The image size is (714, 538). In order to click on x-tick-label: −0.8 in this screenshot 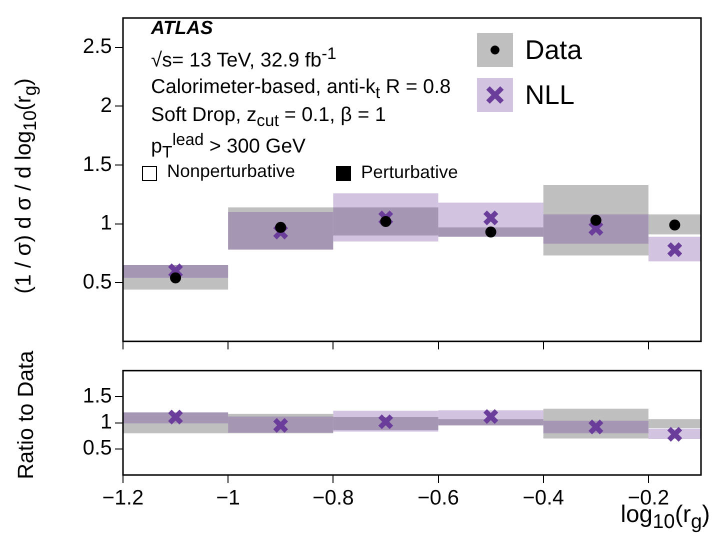, I will do `click(333, 498)`.